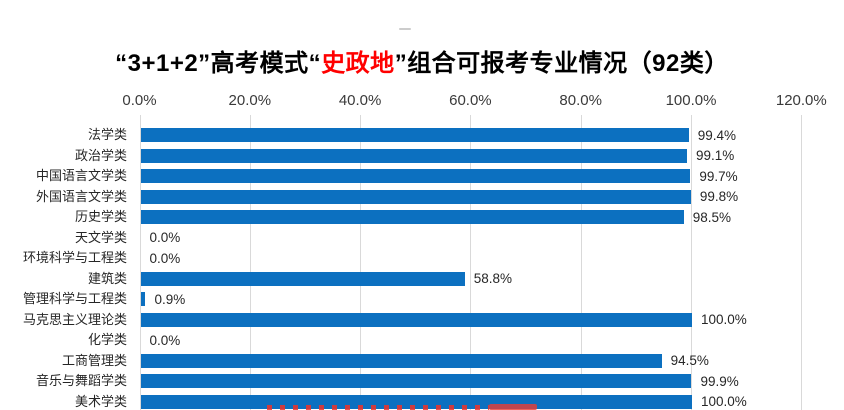  I want to click on category-label: 管理科学与工程类, so click(74, 298).